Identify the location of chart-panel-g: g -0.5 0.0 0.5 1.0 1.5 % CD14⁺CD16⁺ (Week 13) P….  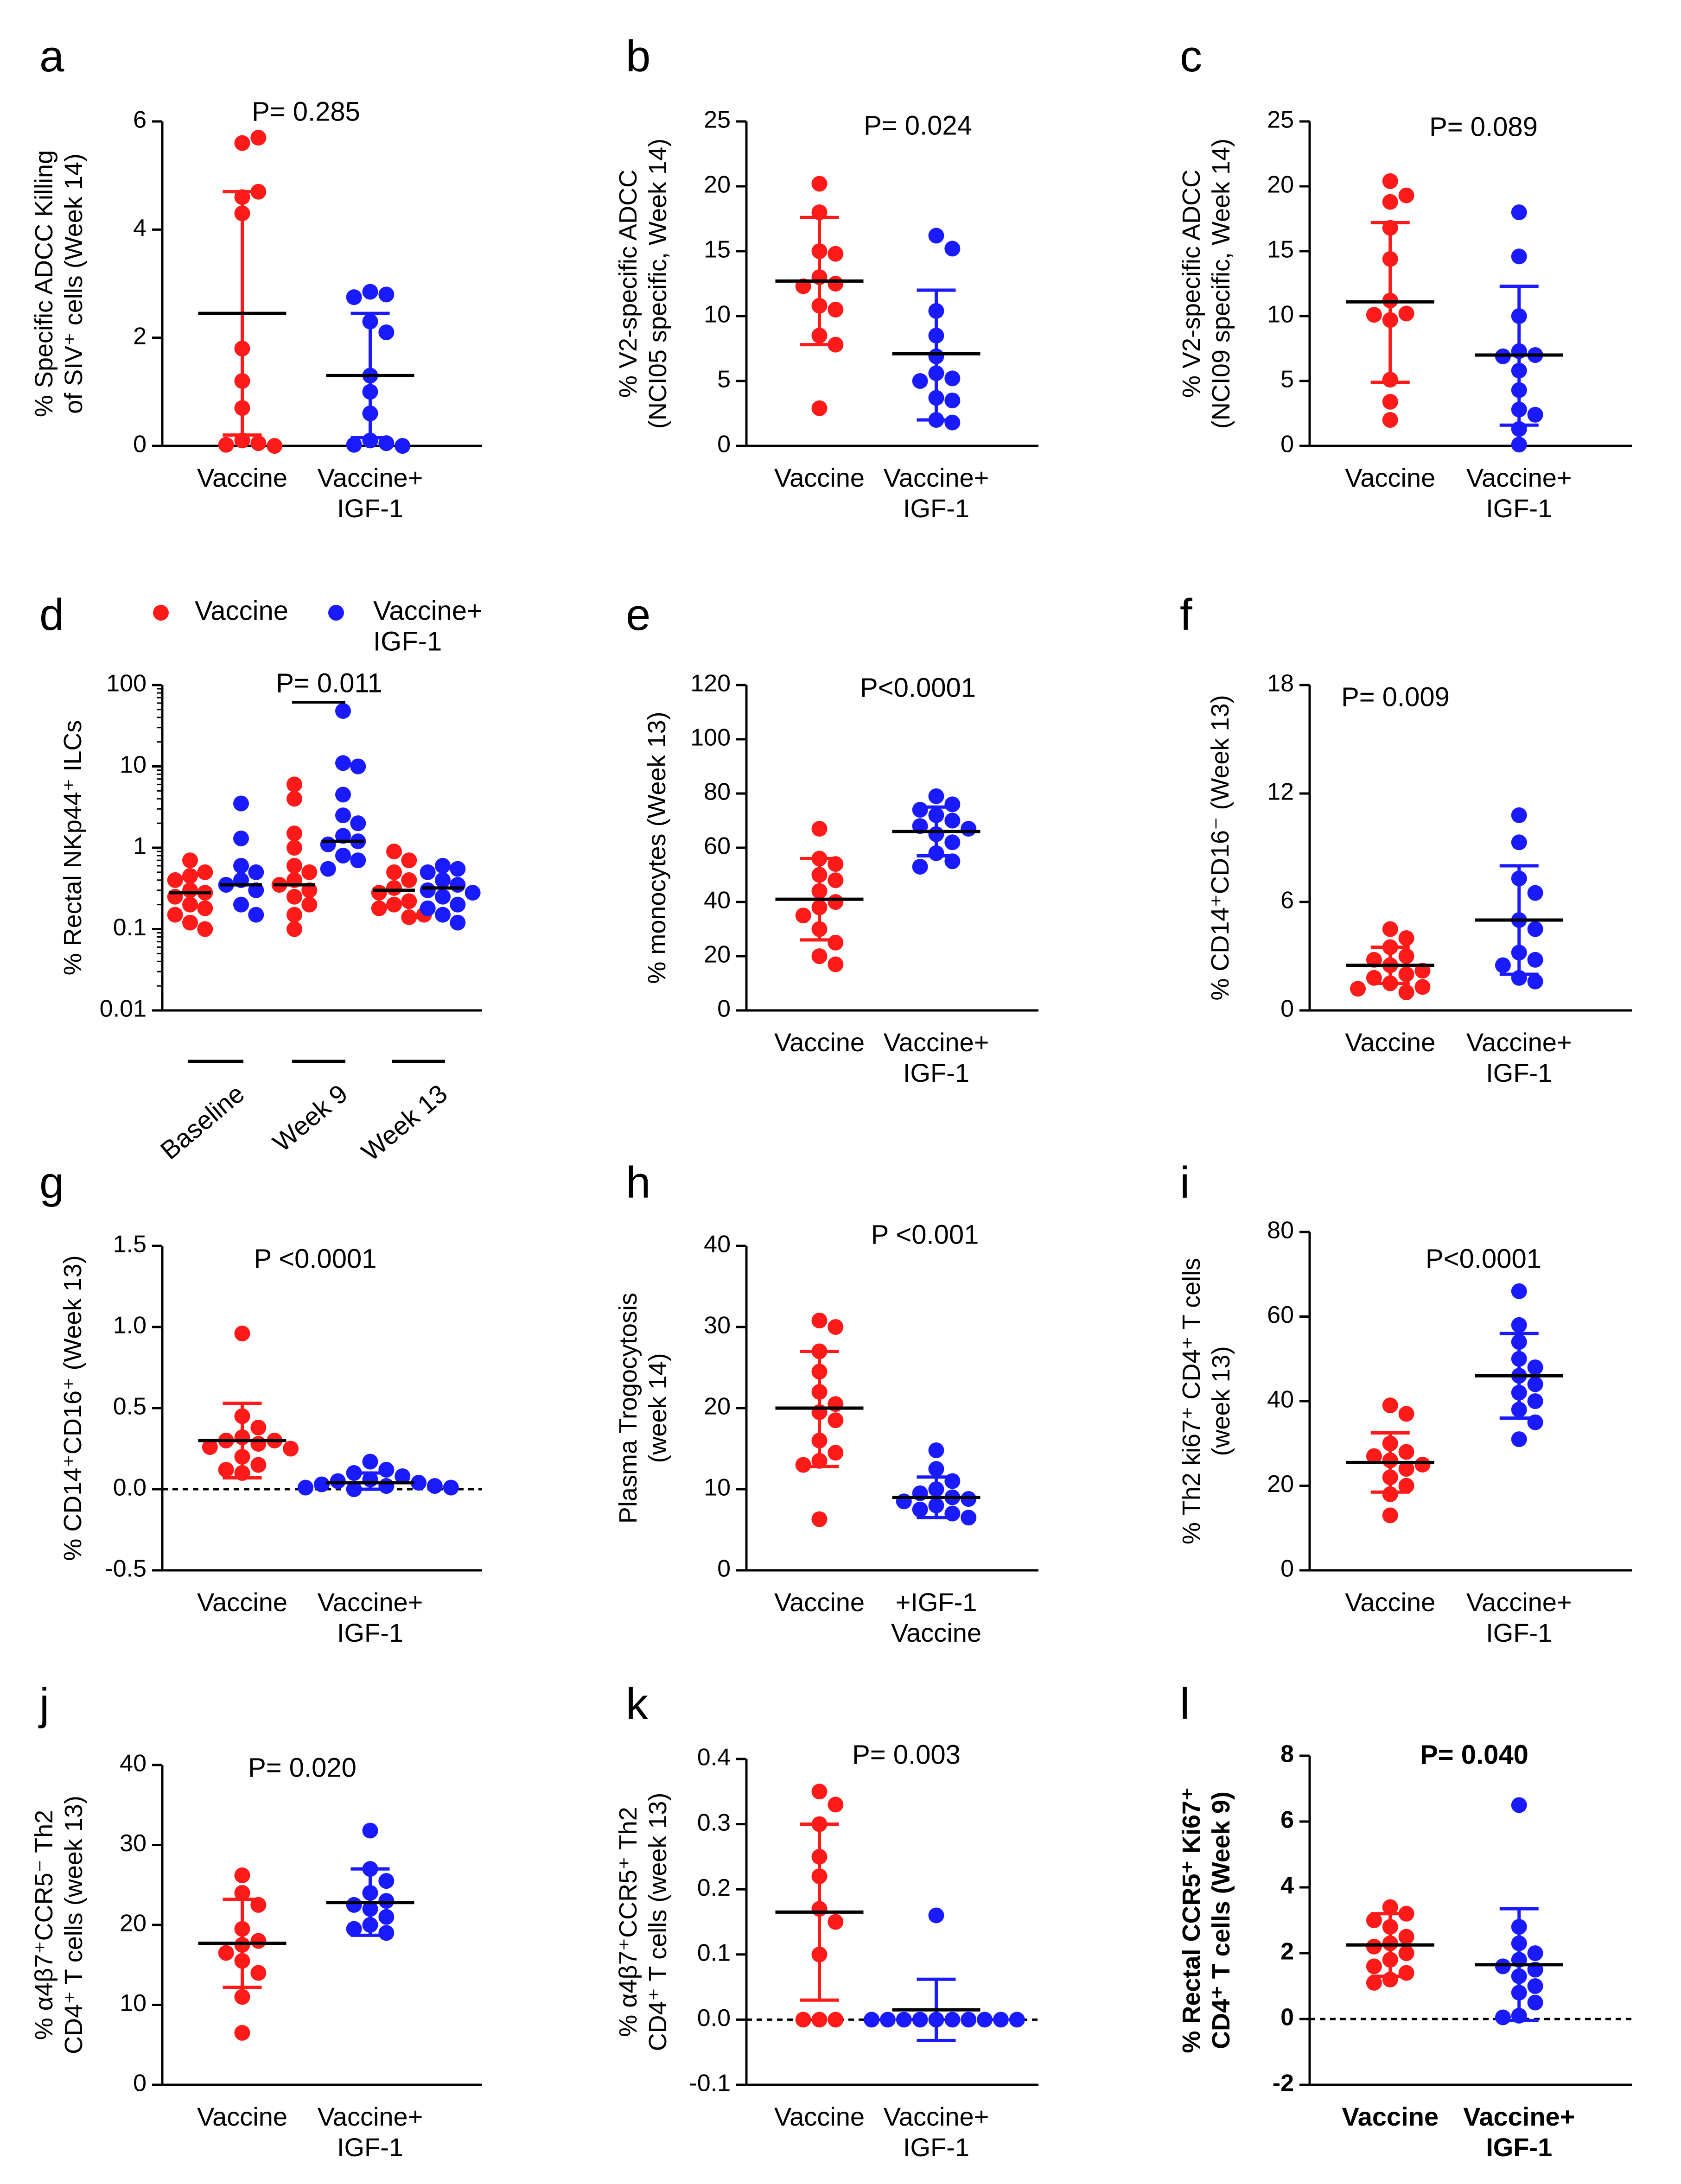
(260, 1402).